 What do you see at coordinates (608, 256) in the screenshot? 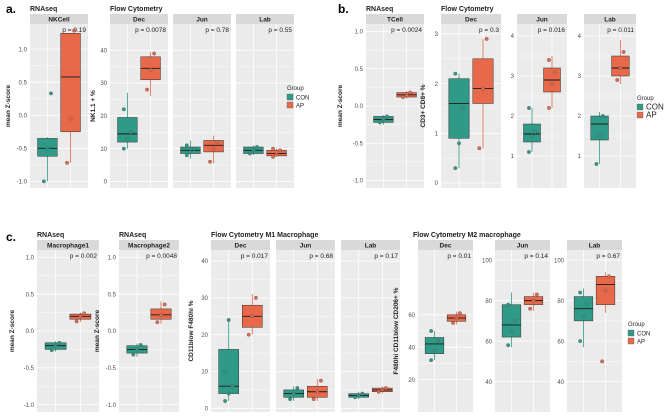
I see `p-value: p = 0.67` at bounding box center [608, 256].